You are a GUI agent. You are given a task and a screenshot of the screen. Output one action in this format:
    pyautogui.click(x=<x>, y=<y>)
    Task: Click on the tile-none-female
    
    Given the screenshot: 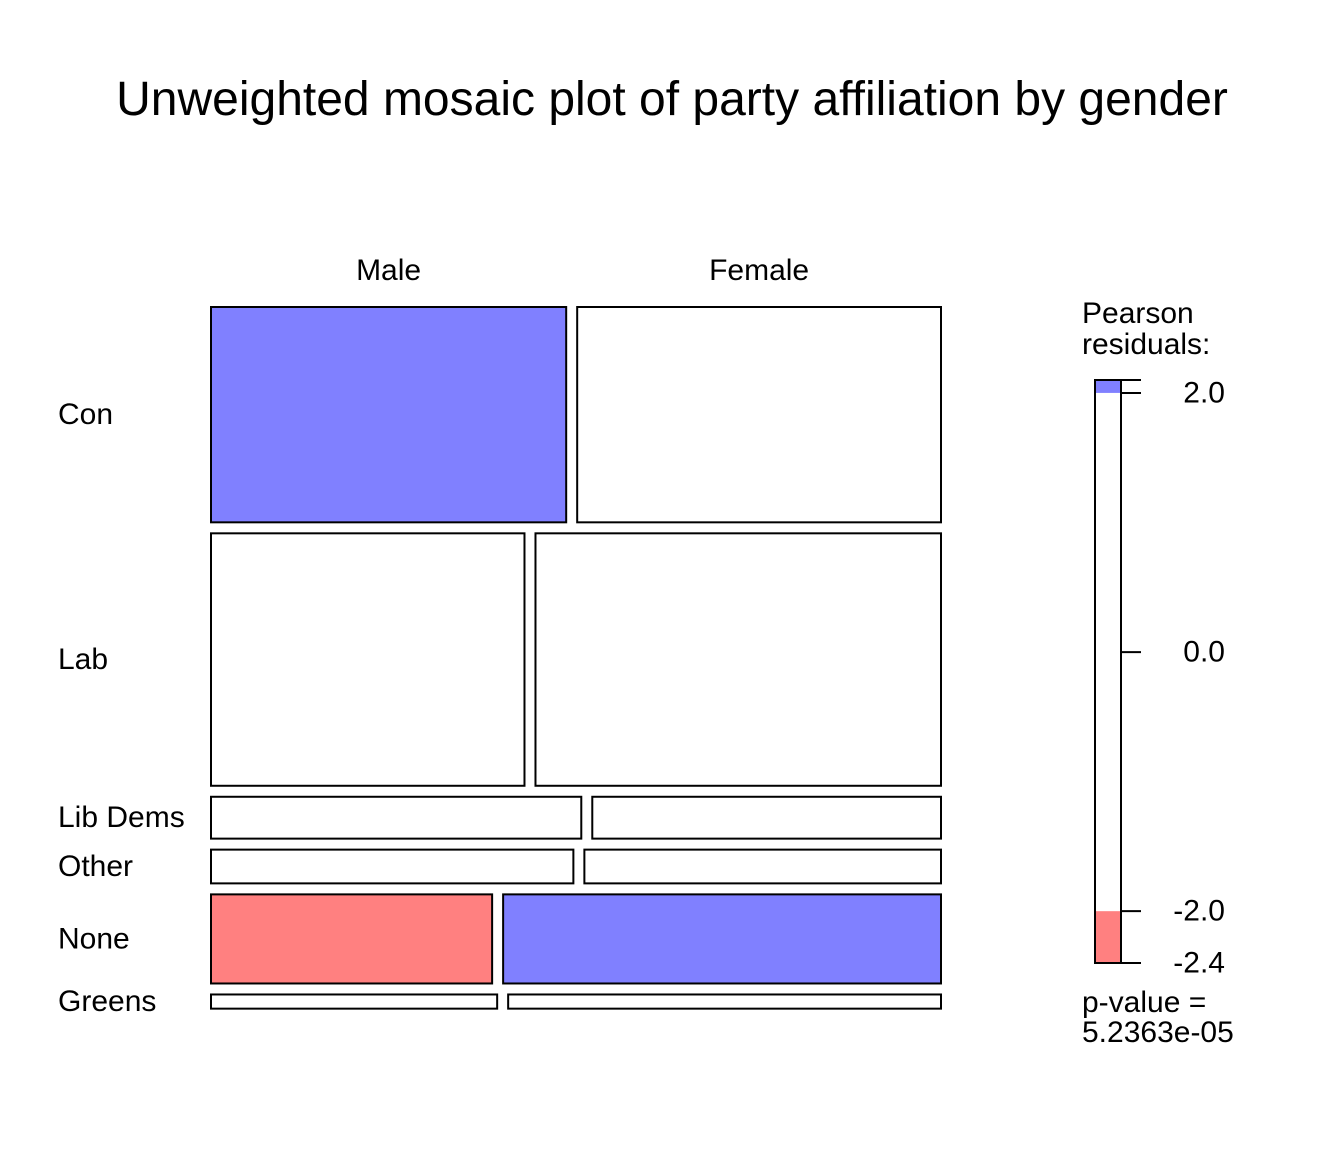 What is the action you would take?
    pyautogui.click(x=722, y=939)
    